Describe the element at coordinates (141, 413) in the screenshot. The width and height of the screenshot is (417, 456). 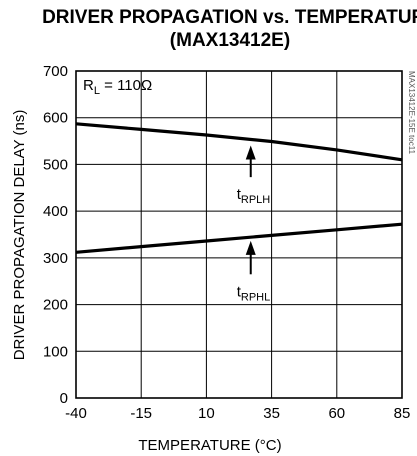
I see `x-tick-label: -15` at that location.